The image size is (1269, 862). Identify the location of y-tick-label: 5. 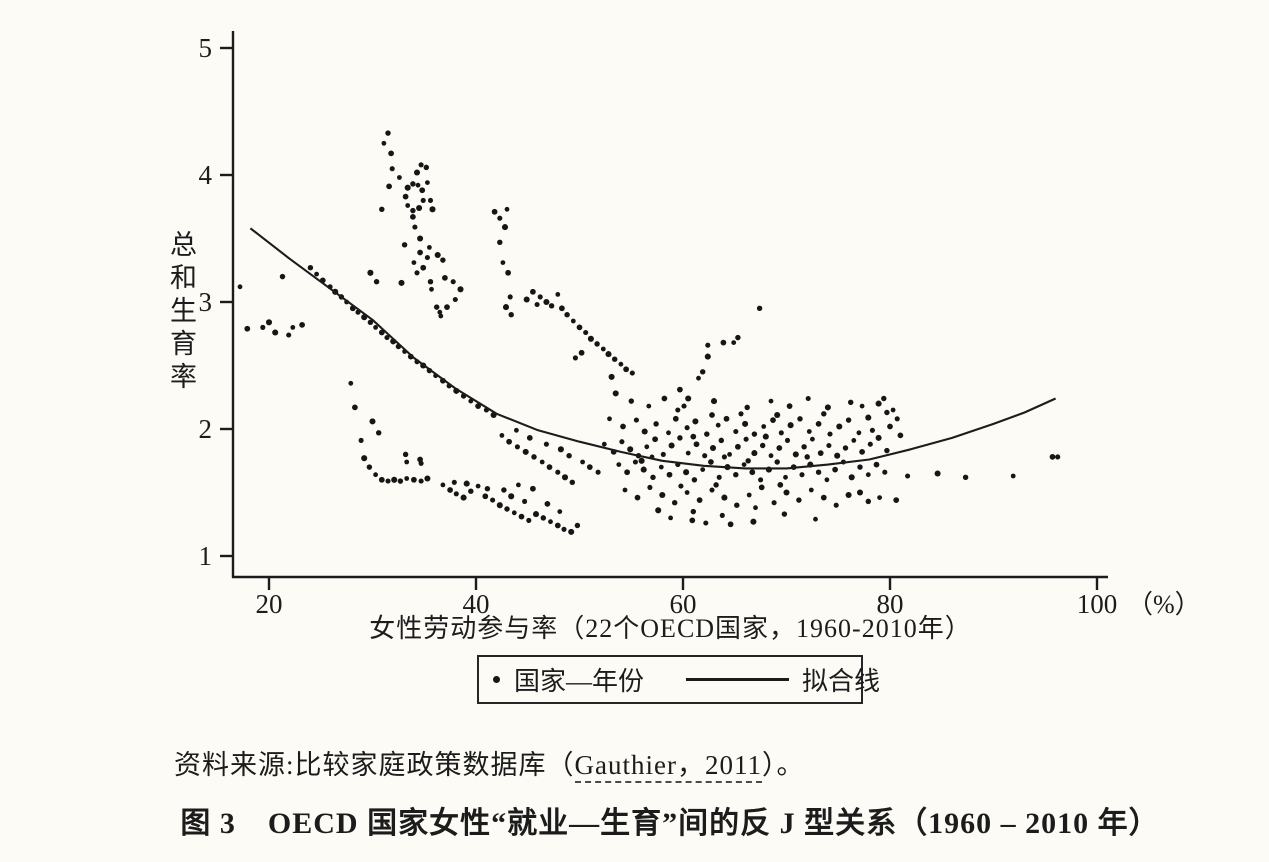
(206, 48).